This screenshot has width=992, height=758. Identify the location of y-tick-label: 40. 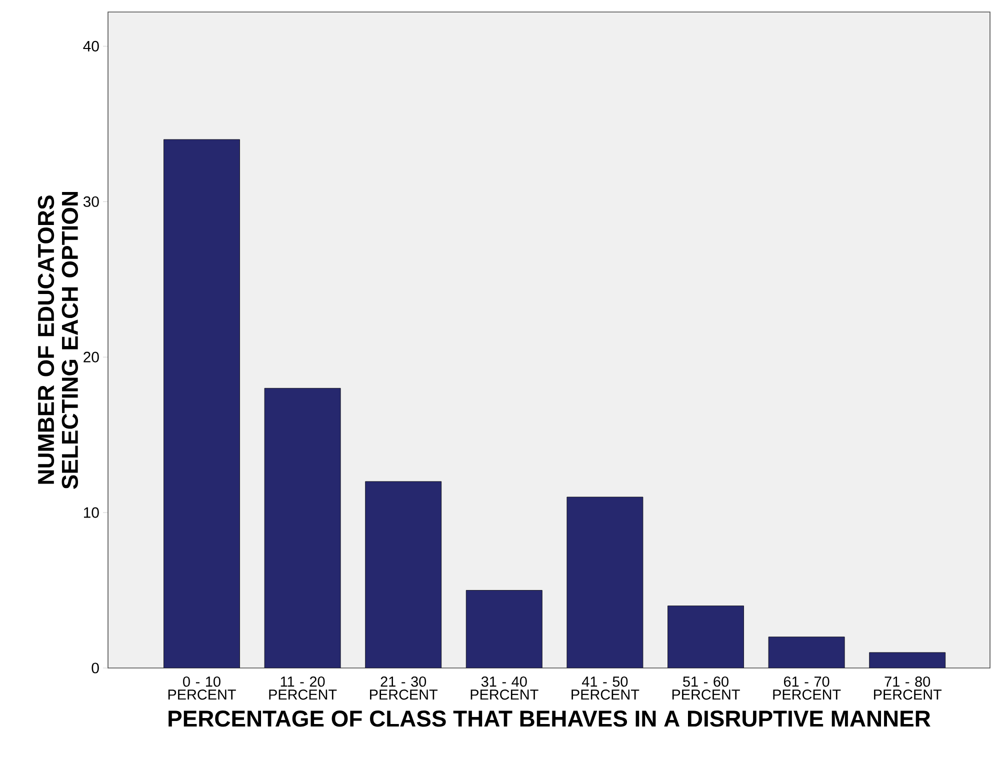
(91, 46).